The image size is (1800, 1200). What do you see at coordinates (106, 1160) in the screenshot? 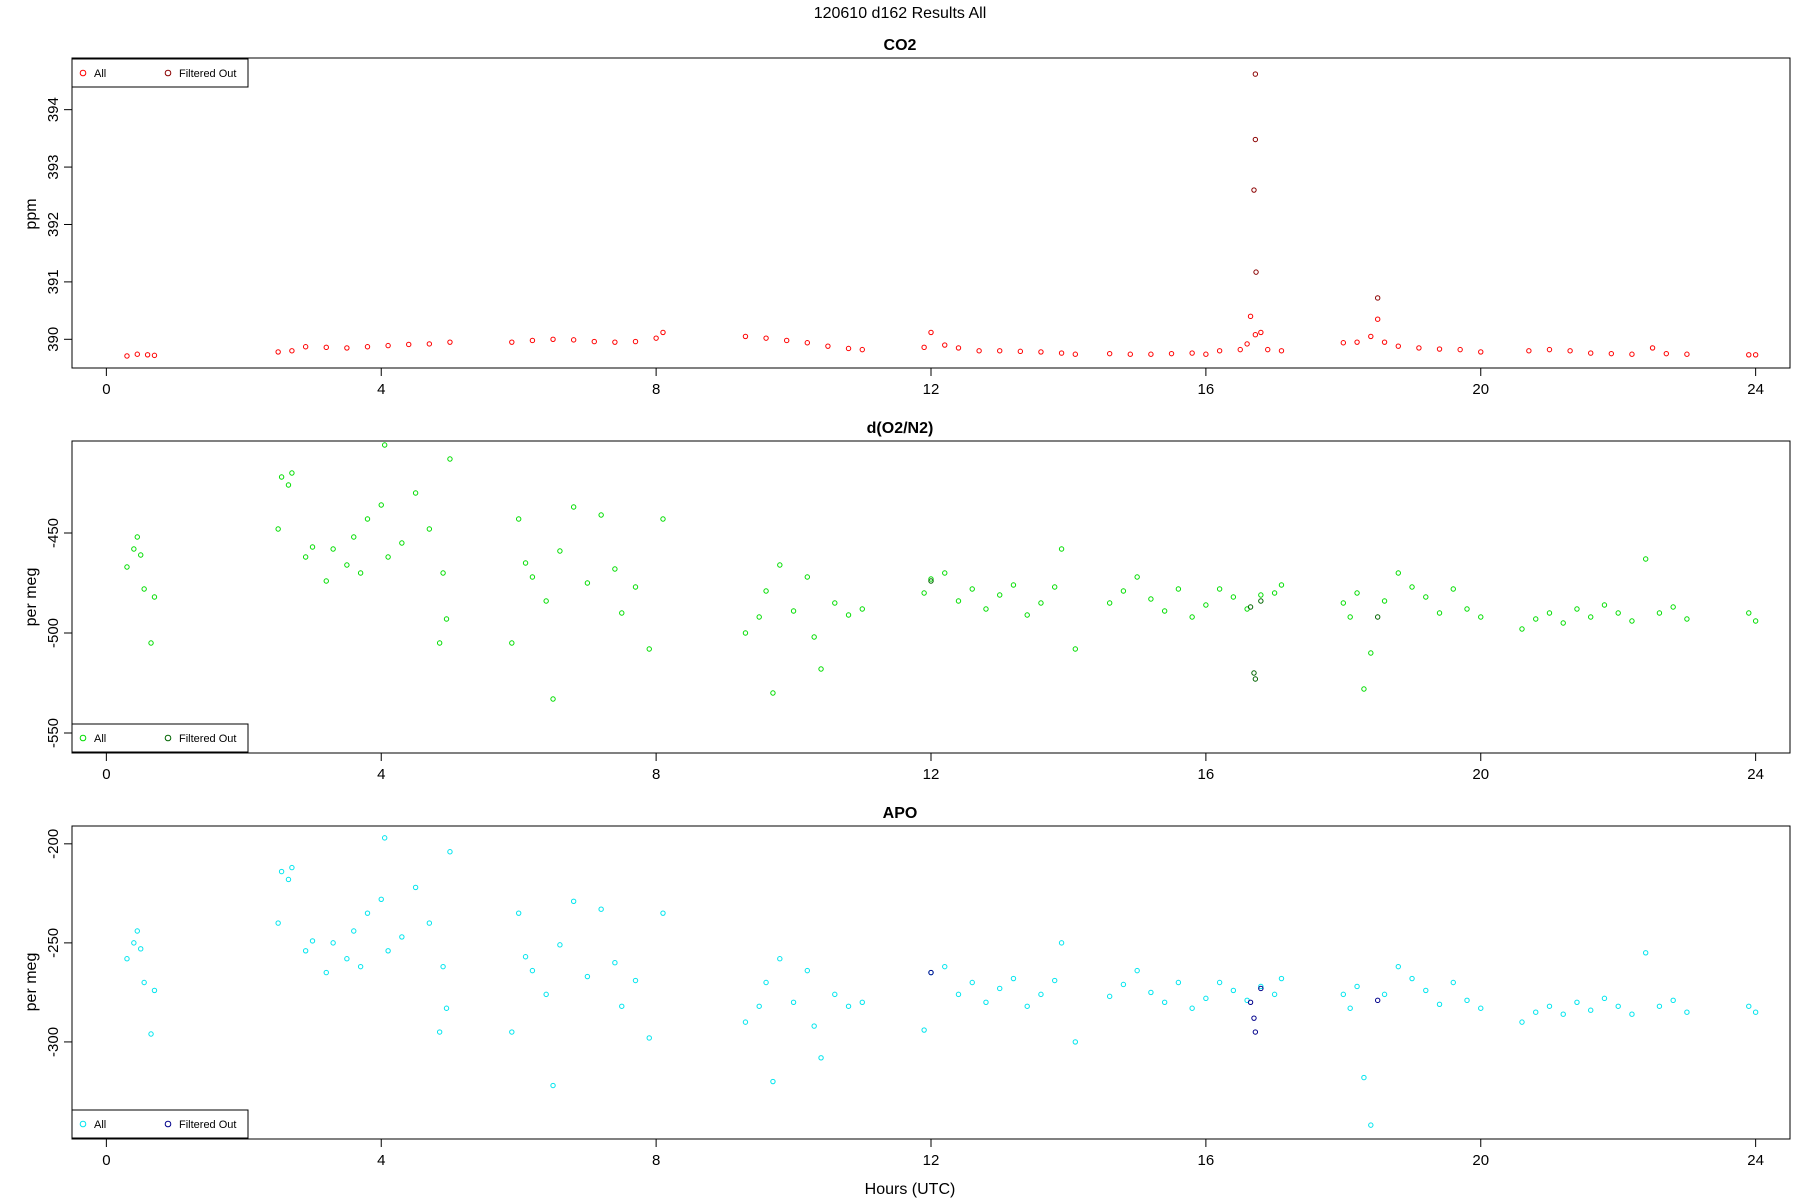
I see `x-tick-label: 0` at bounding box center [106, 1160].